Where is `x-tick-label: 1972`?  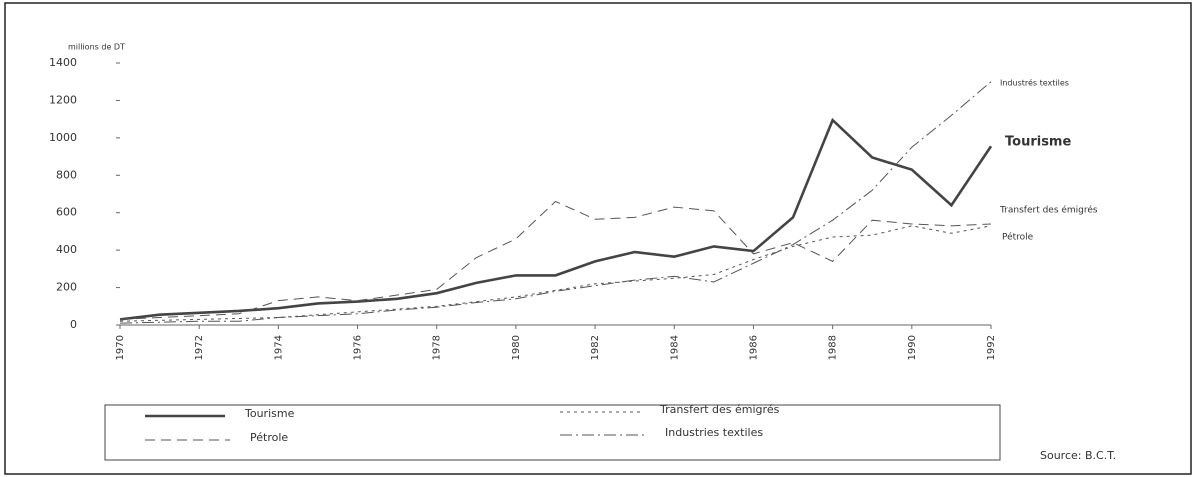
x-tick-label: 1972 is located at coordinates (199, 347).